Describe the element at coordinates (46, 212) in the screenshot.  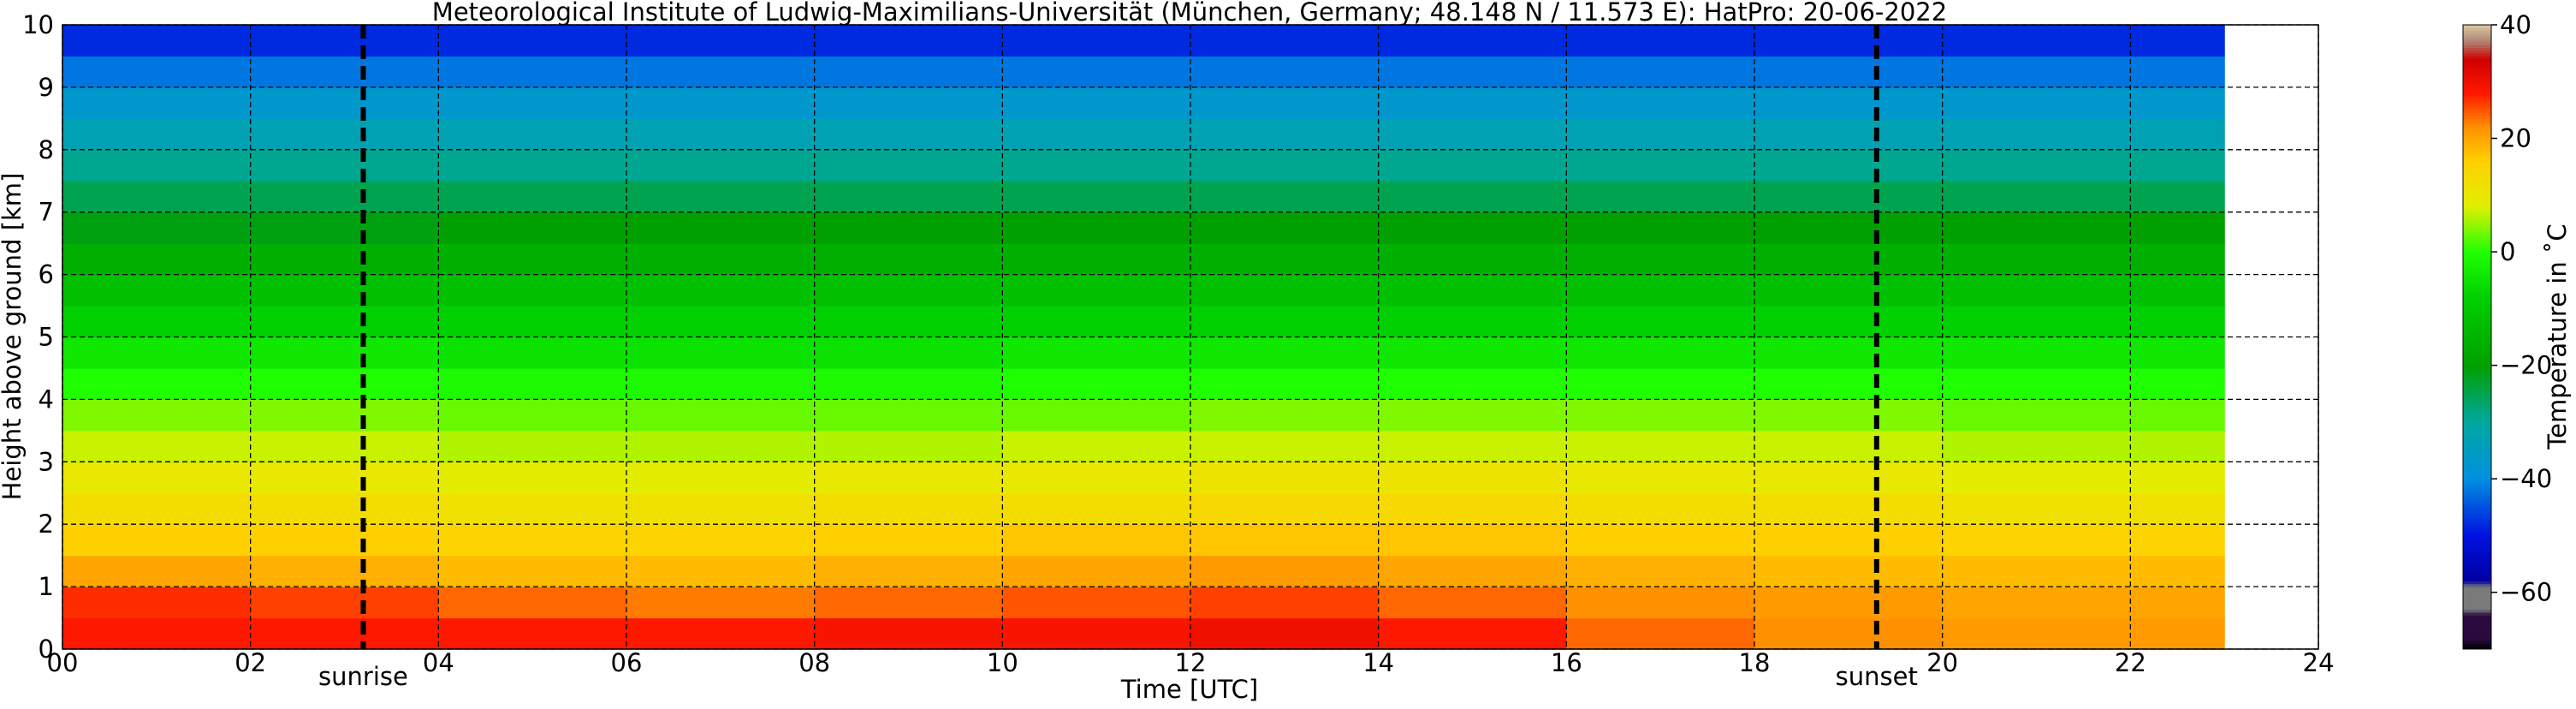
I see `y-tick-label: 7` at that location.